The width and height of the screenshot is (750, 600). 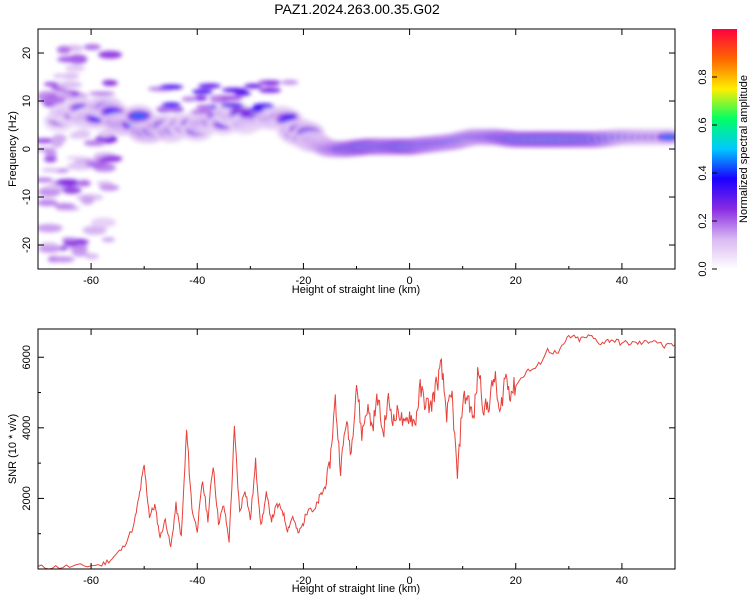 I want to click on snr-y-tick-label: 2000, so click(x=27, y=498).